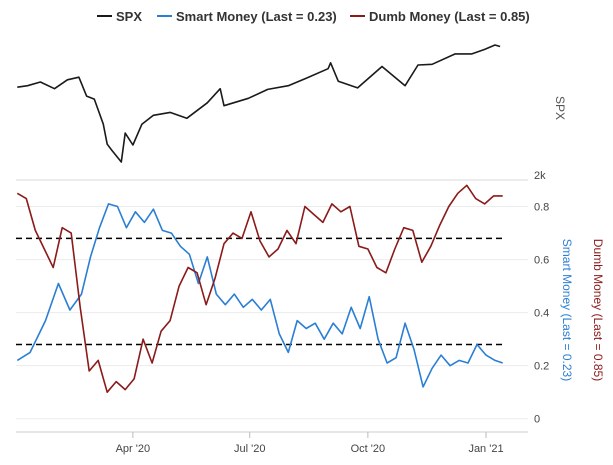  I want to click on x-tick-jul-20: Jul '20, so click(249, 449).